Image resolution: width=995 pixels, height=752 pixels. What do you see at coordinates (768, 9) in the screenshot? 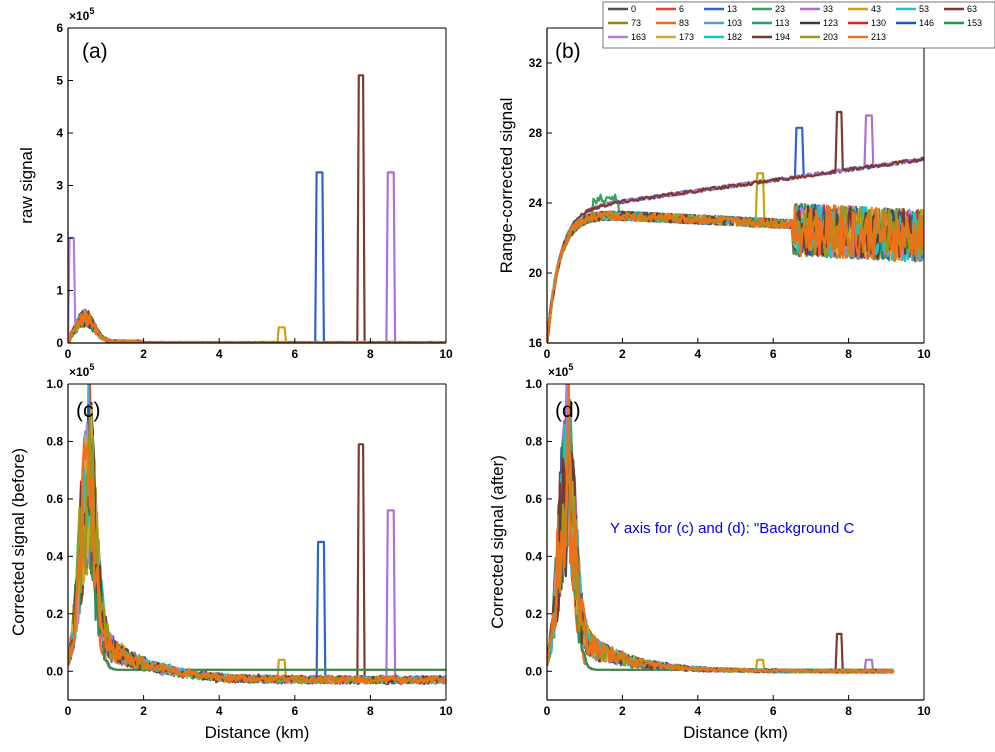
I see `legend-item: 23` at bounding box center [768, 9].